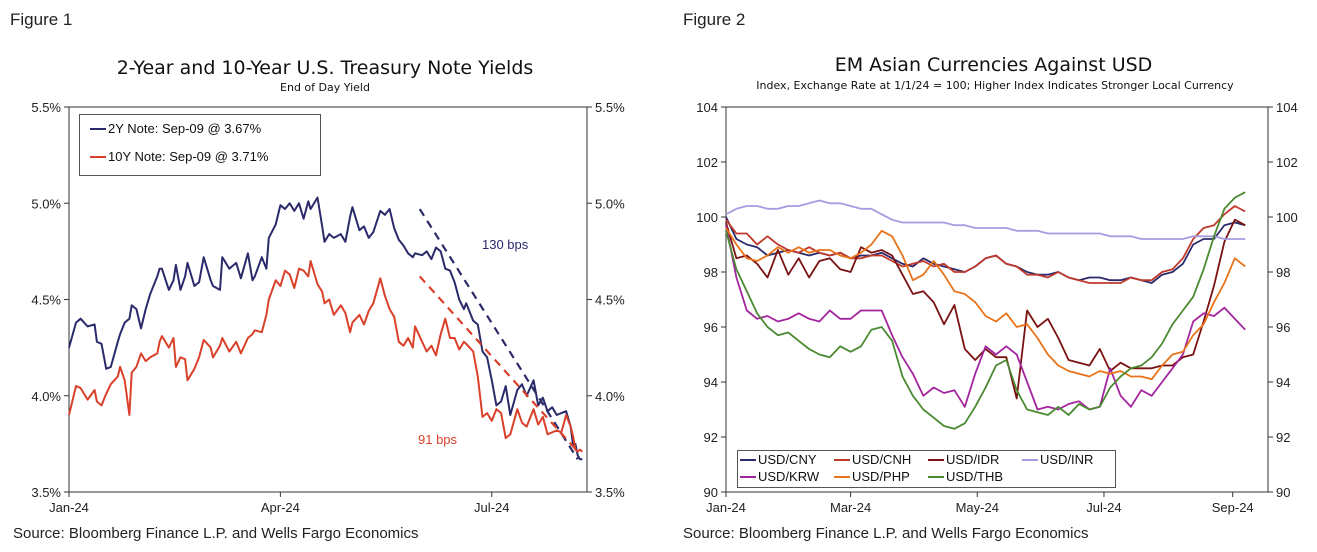  I want to click on legend-swatch-usd-thb, so click(936, 476).